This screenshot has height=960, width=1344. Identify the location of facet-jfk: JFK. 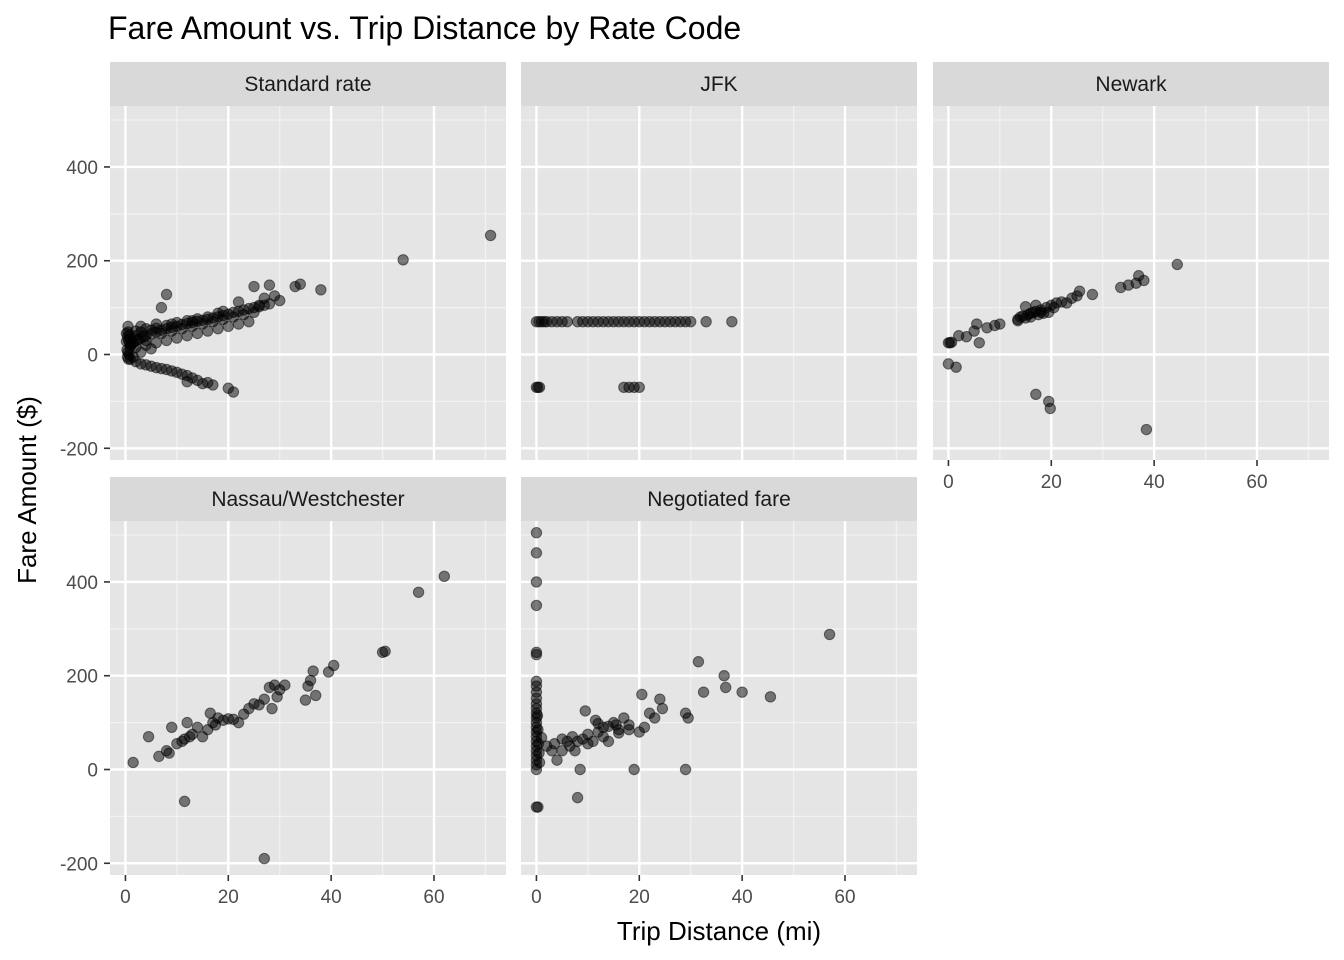
(719, 261).